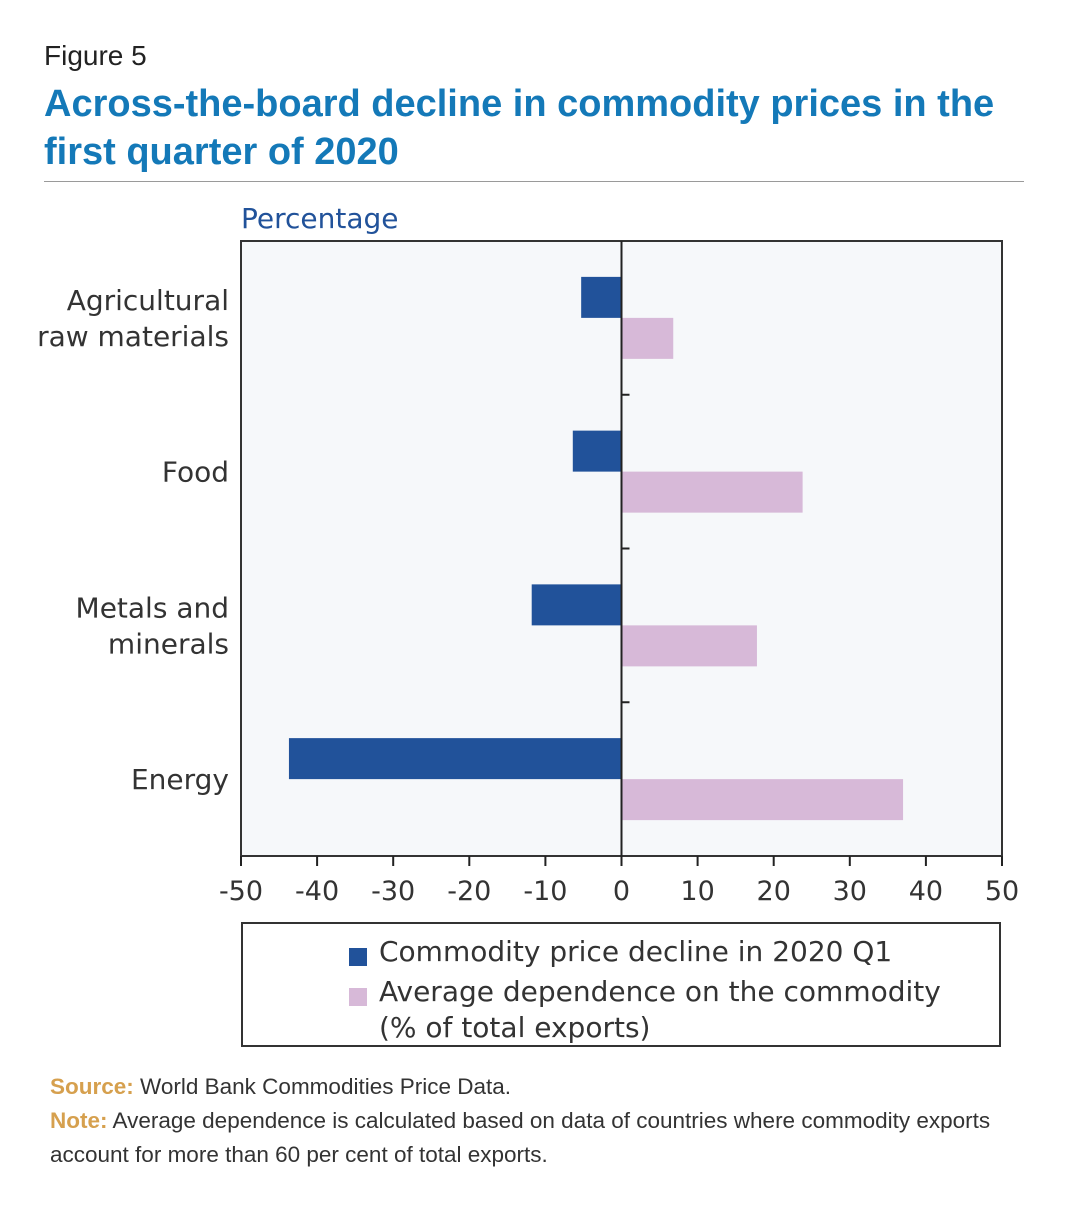 The width and height of the screenshot is (1072, 1214). I want to click on category-label-0: Agricultural raw materials, so click(133, 318).